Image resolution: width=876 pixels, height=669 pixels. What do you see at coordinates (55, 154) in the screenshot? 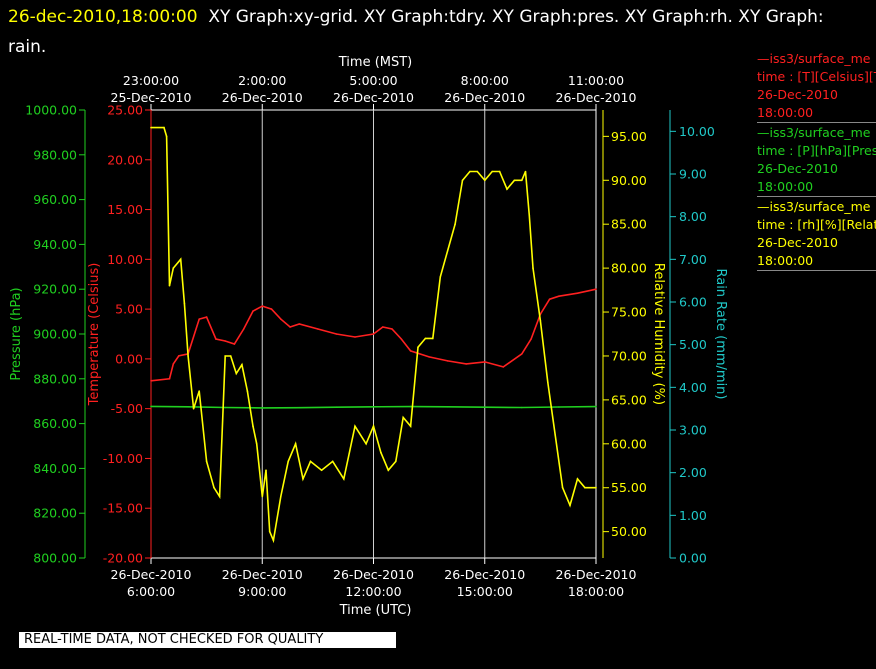
I see `pressure-tick-label: 980.00` at bounding box center [55, 154].